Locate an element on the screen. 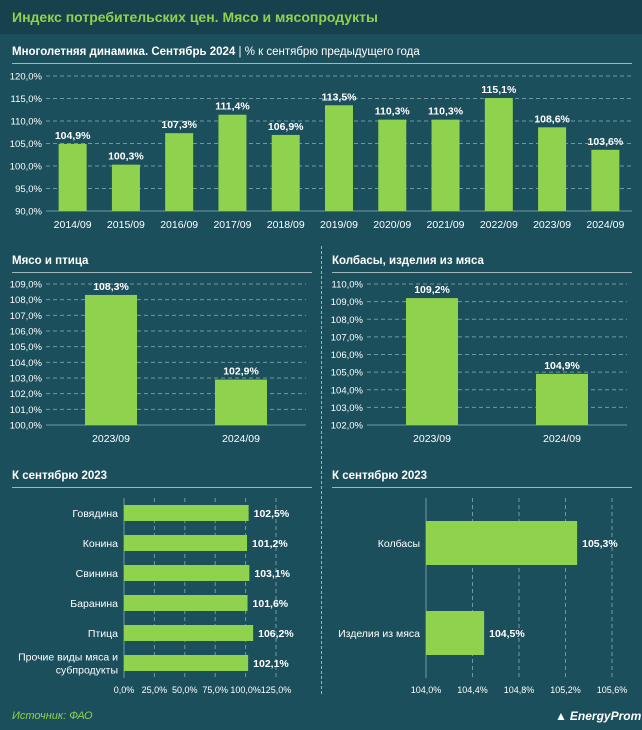 The height and width of the screenshot is (730, 642). data-label: 102,1% is located at coordinates (271, 664).